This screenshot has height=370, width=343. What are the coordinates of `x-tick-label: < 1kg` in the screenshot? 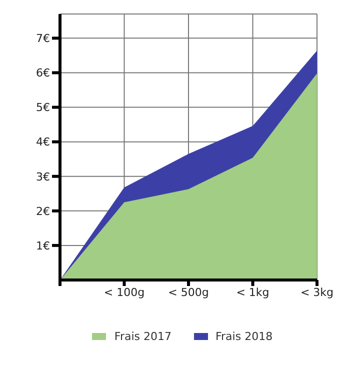 It's located at (253, 292).